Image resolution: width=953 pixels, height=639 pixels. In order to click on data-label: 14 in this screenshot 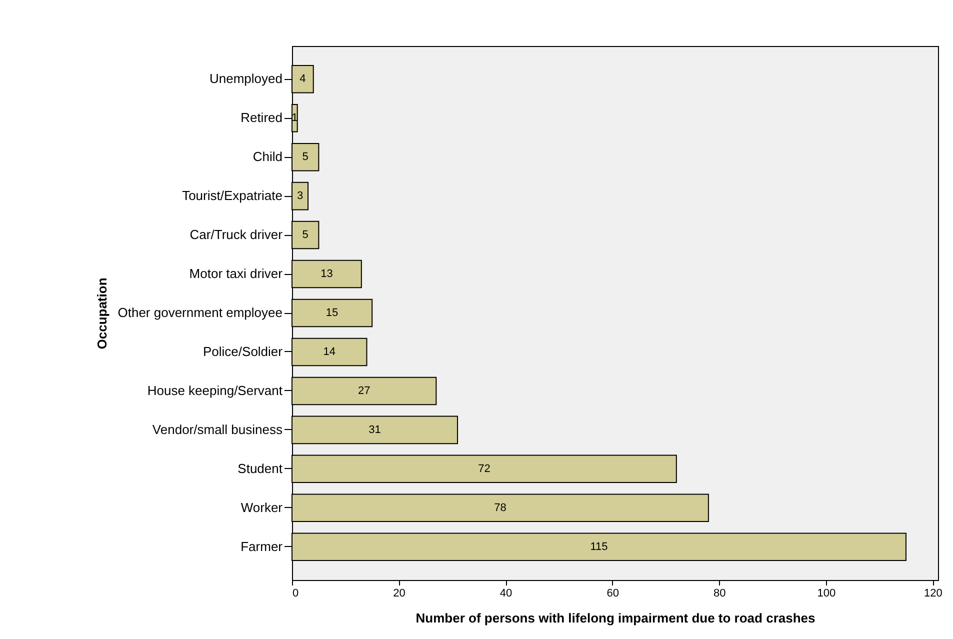, I will do `click(329, 352)`.